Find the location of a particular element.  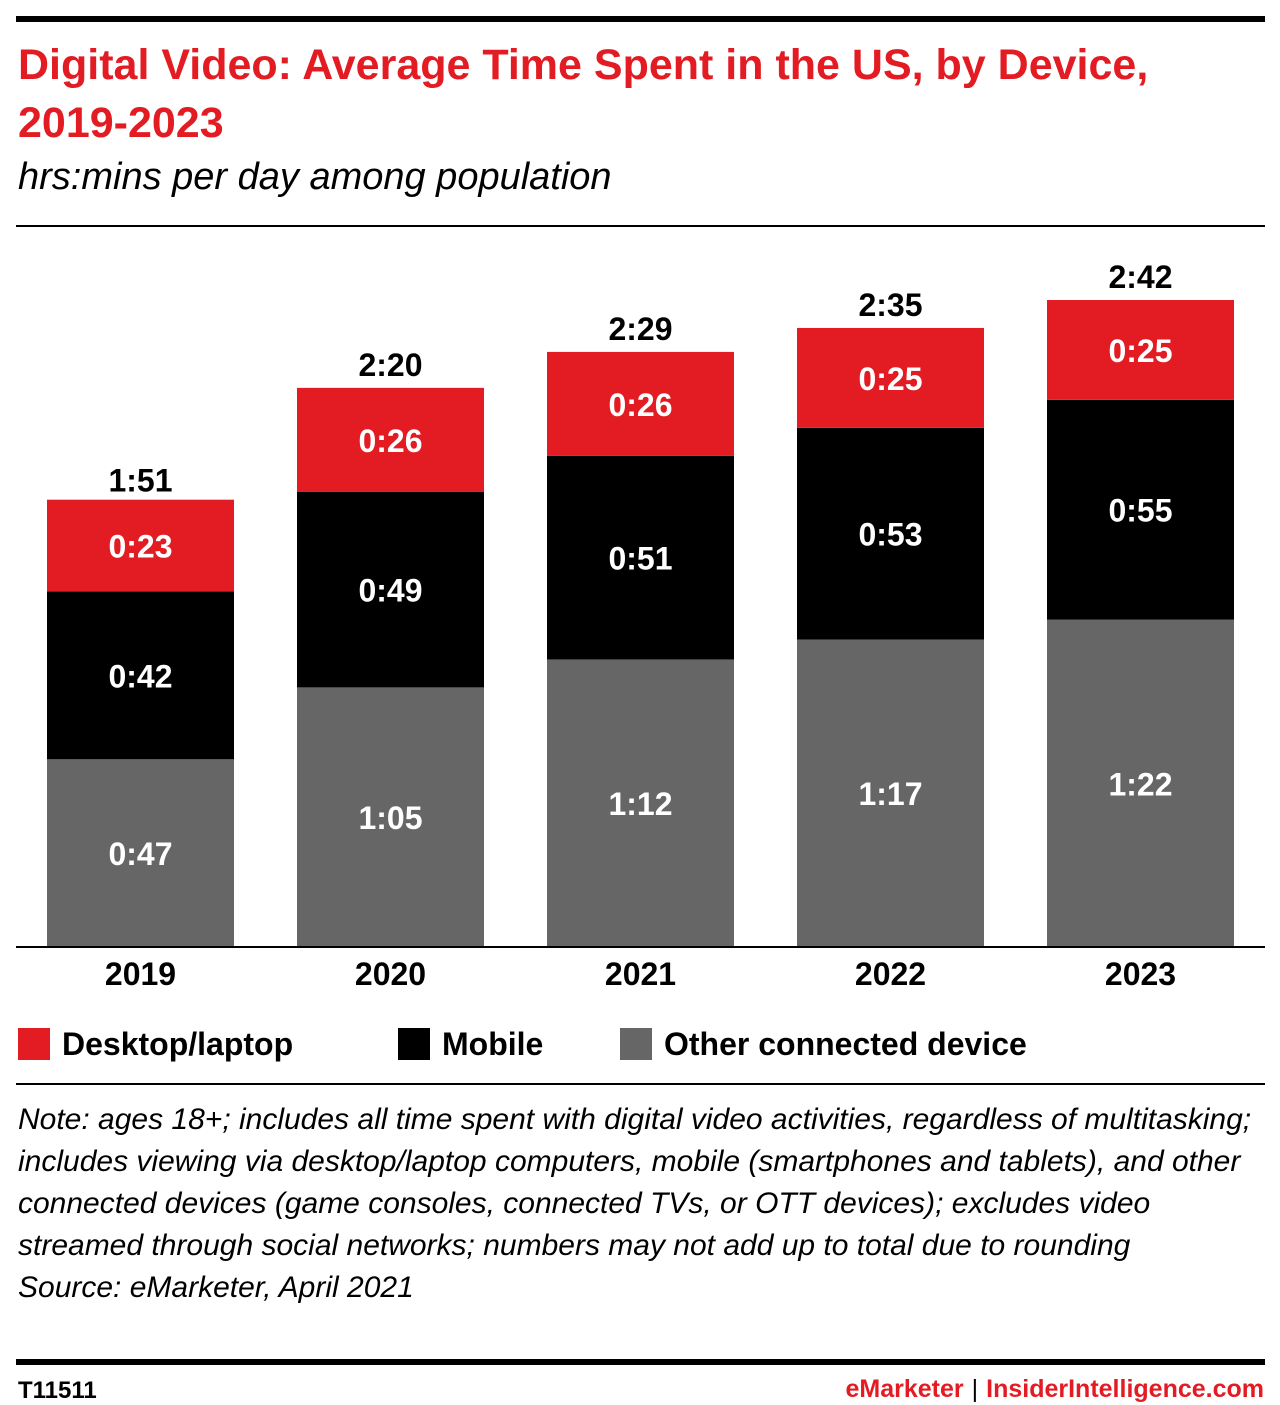

total-label-2021: 2:29 is located at coordinates (640, 329).